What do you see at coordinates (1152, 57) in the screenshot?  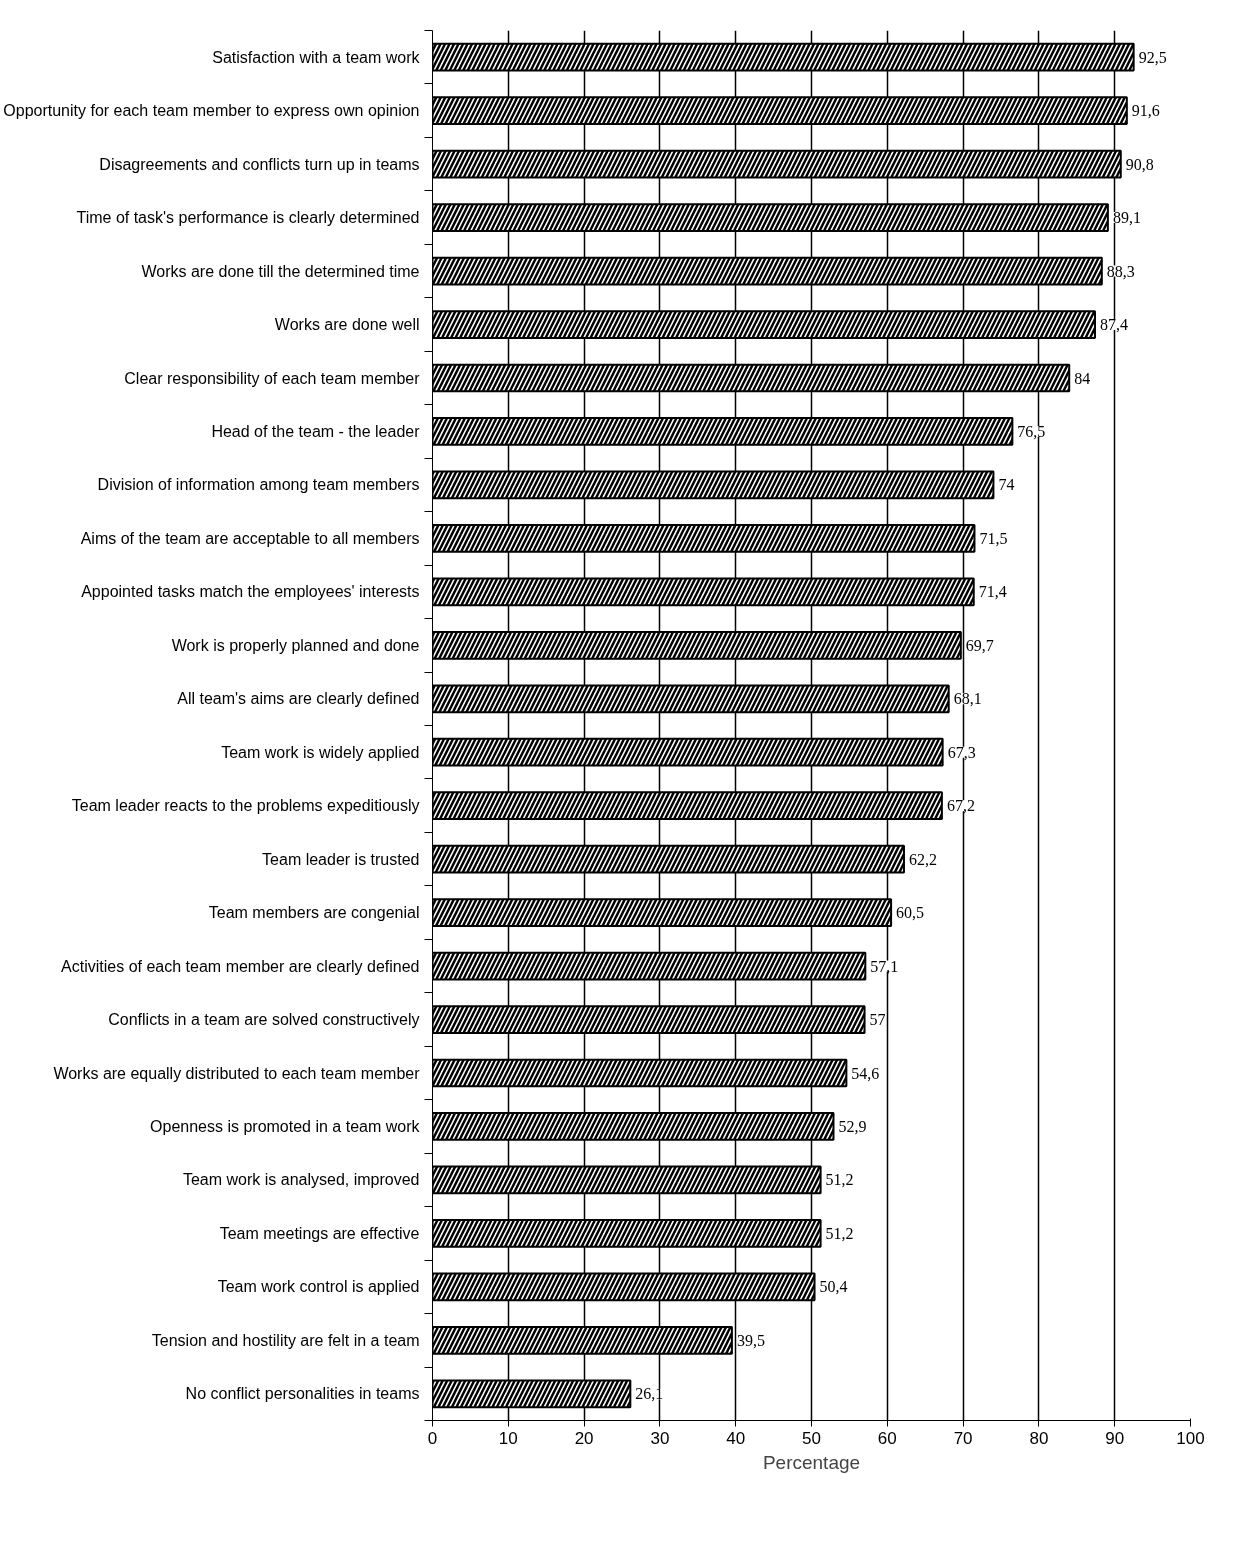 I see `data-label: 92,5` at bounding box center [1152, 57].